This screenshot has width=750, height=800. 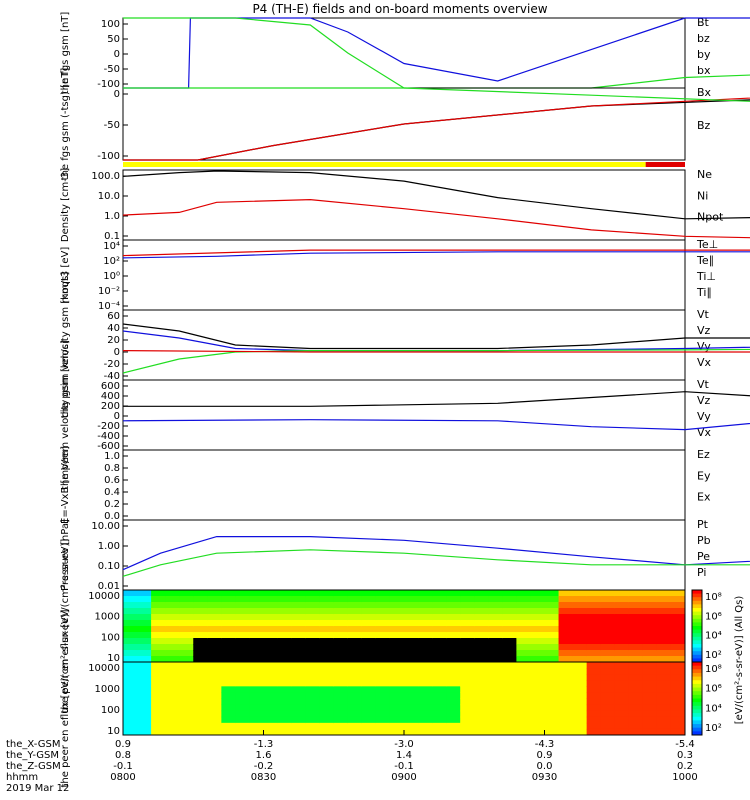 I want to click on colorbar-tick-label: 10², so click(x=713, y=728).